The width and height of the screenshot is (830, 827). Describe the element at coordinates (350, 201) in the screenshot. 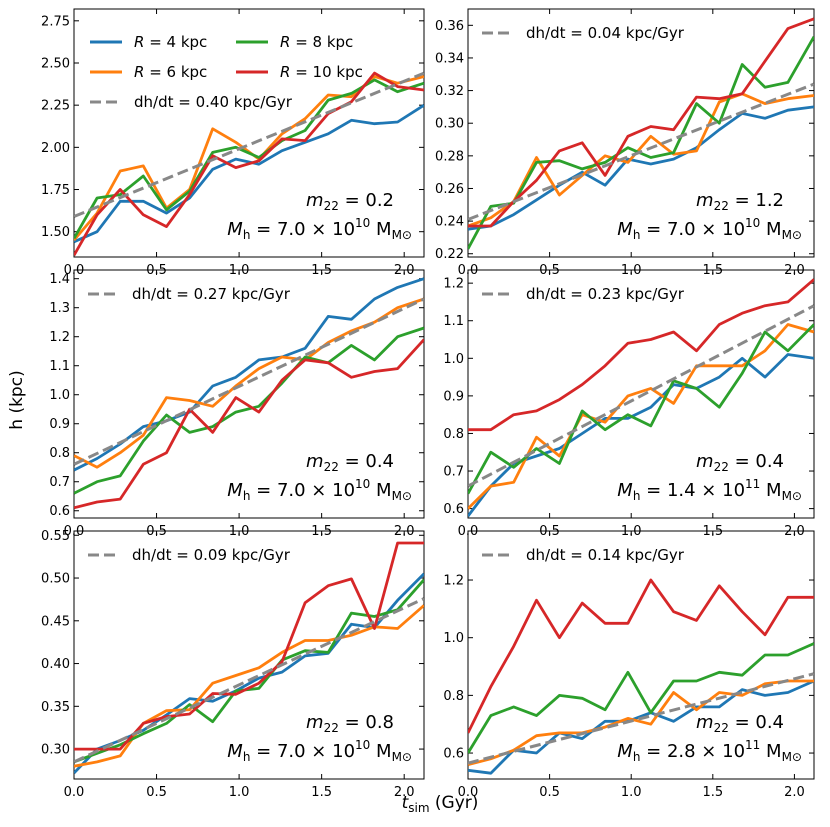

I see `m22-label: m22 = 0.2` at that location.